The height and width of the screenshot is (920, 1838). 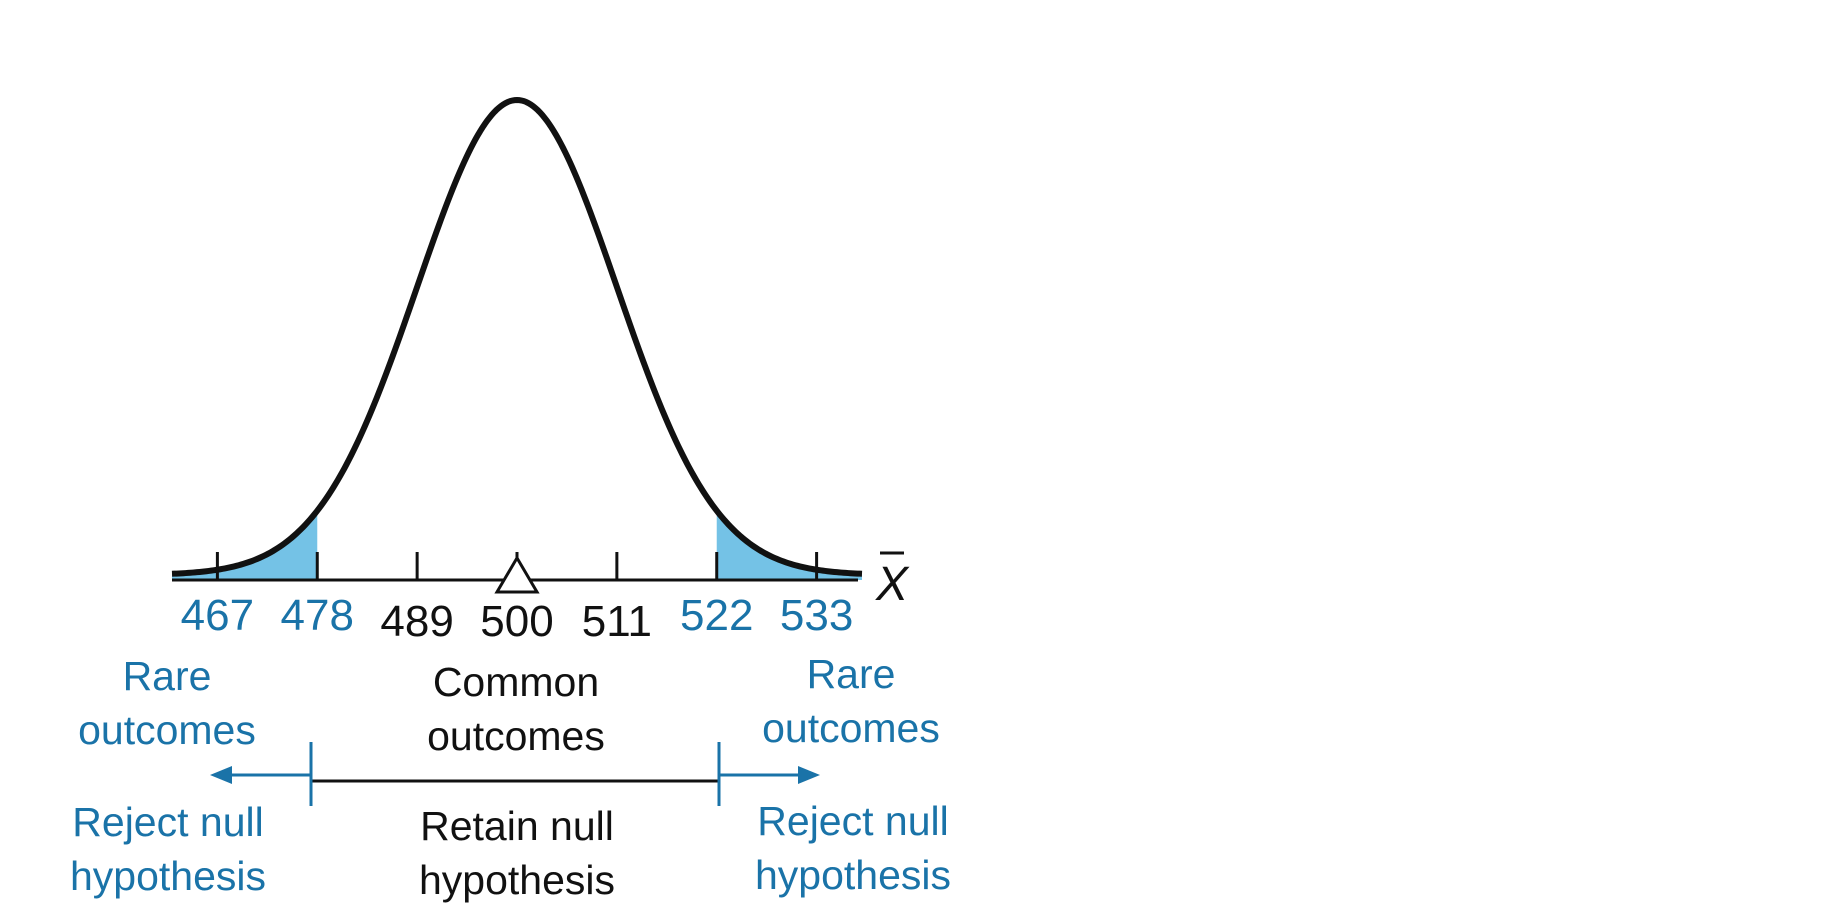 I want to click on center-decision-label-line1: Retain null, so click(x=517, y=826).